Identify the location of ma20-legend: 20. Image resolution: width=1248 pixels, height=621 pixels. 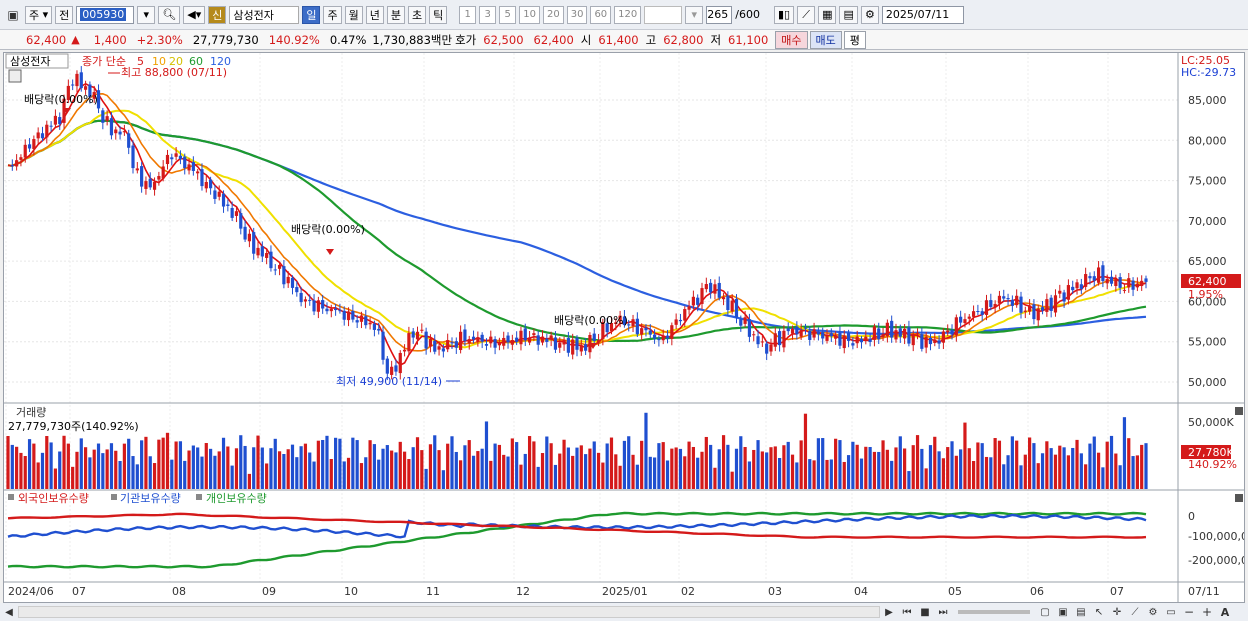
(176, 61).